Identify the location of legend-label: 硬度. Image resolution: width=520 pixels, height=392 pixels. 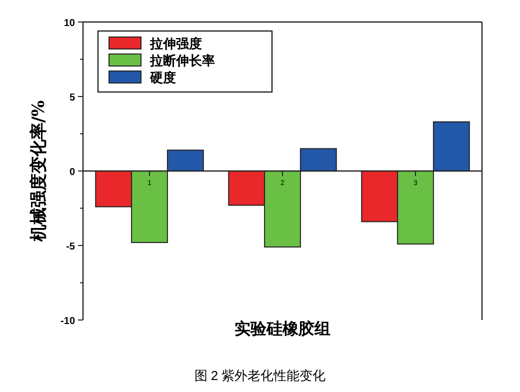
(162, 78).